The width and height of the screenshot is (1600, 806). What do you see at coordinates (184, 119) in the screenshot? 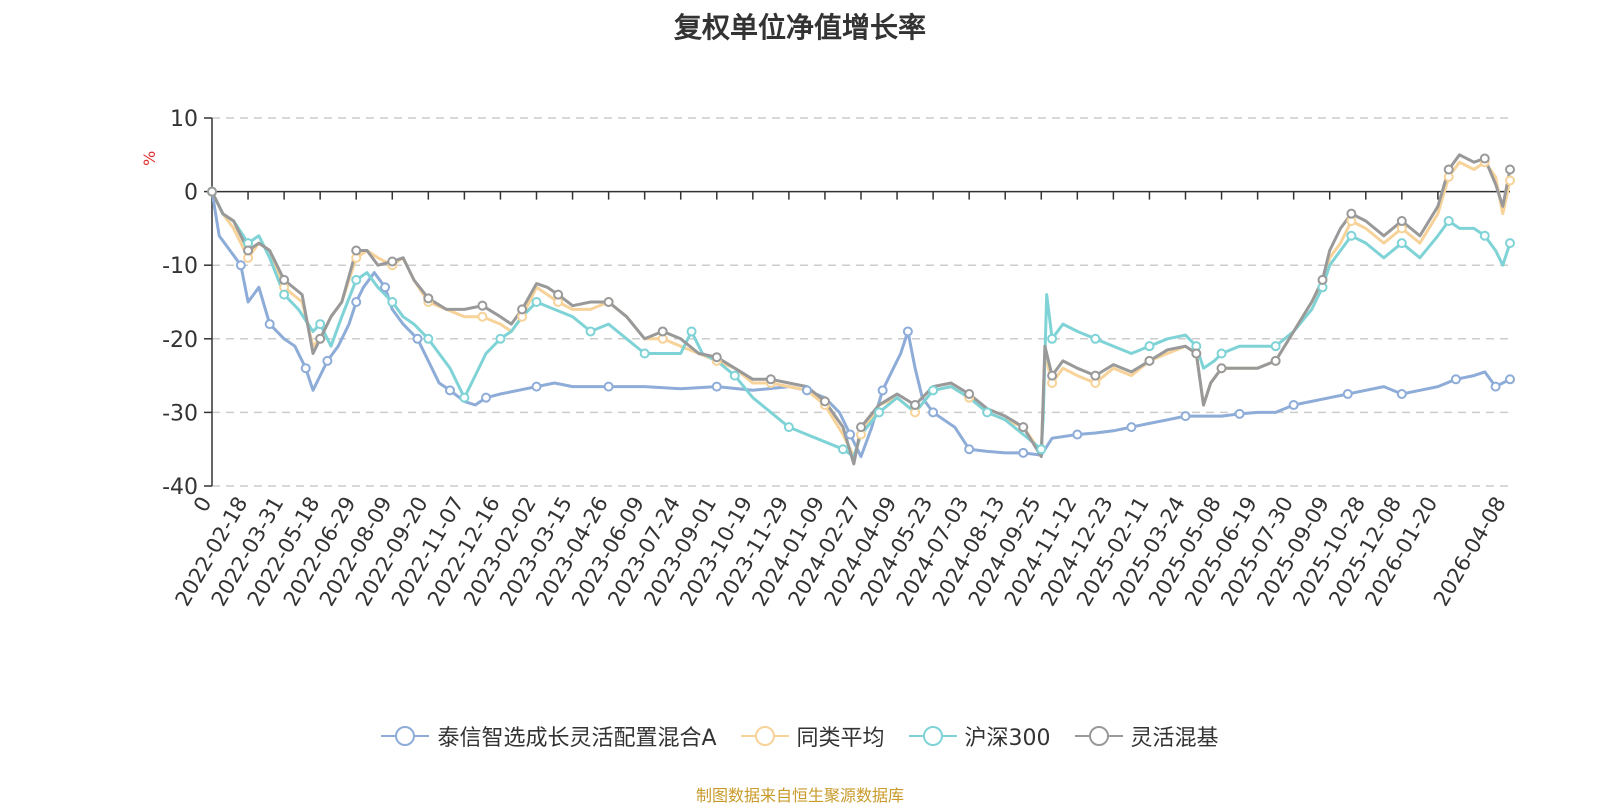
I see `y-tick-label: 10` at bounding box center [184, 119].